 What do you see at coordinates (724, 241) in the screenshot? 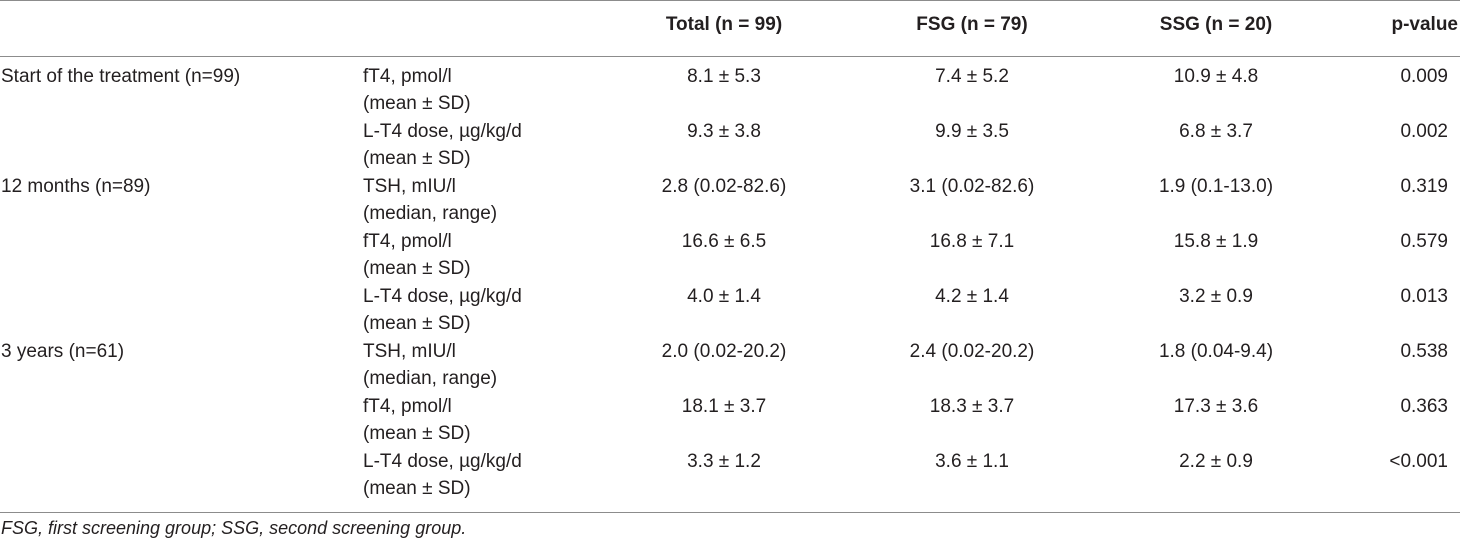
I see `cell-total: 16.6 ± 6.5` at bounding box center [724, 241].